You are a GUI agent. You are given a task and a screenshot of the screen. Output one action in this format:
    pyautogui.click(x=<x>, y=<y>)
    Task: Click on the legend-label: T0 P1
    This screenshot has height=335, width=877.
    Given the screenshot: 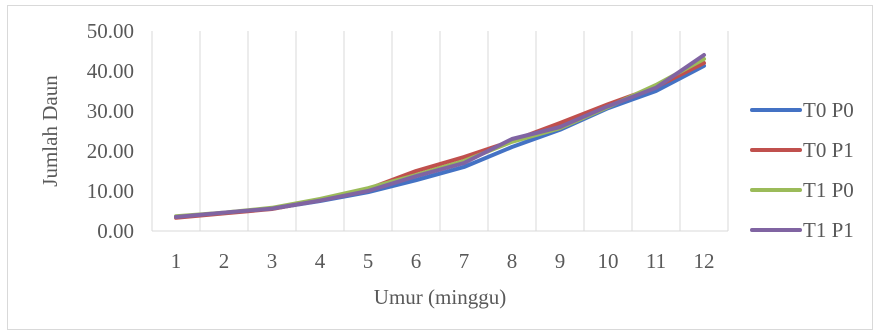 What is the action you would take?
    pyautogui.click(x=828, y=150)
    